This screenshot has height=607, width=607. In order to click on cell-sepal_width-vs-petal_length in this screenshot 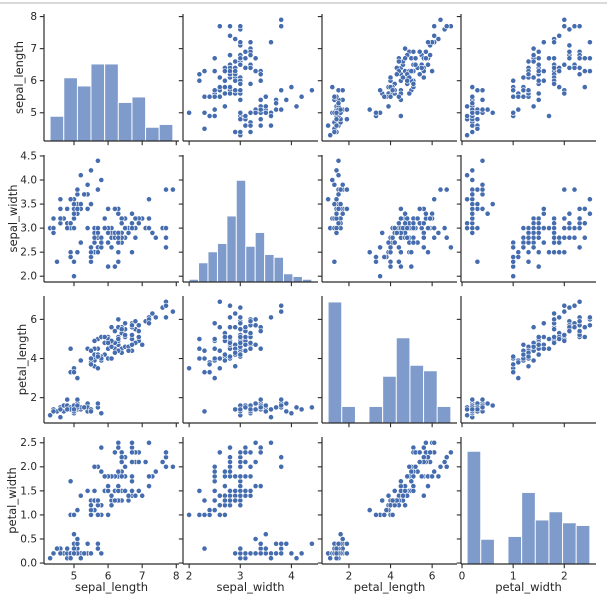, I will do `click(387, 221)`.